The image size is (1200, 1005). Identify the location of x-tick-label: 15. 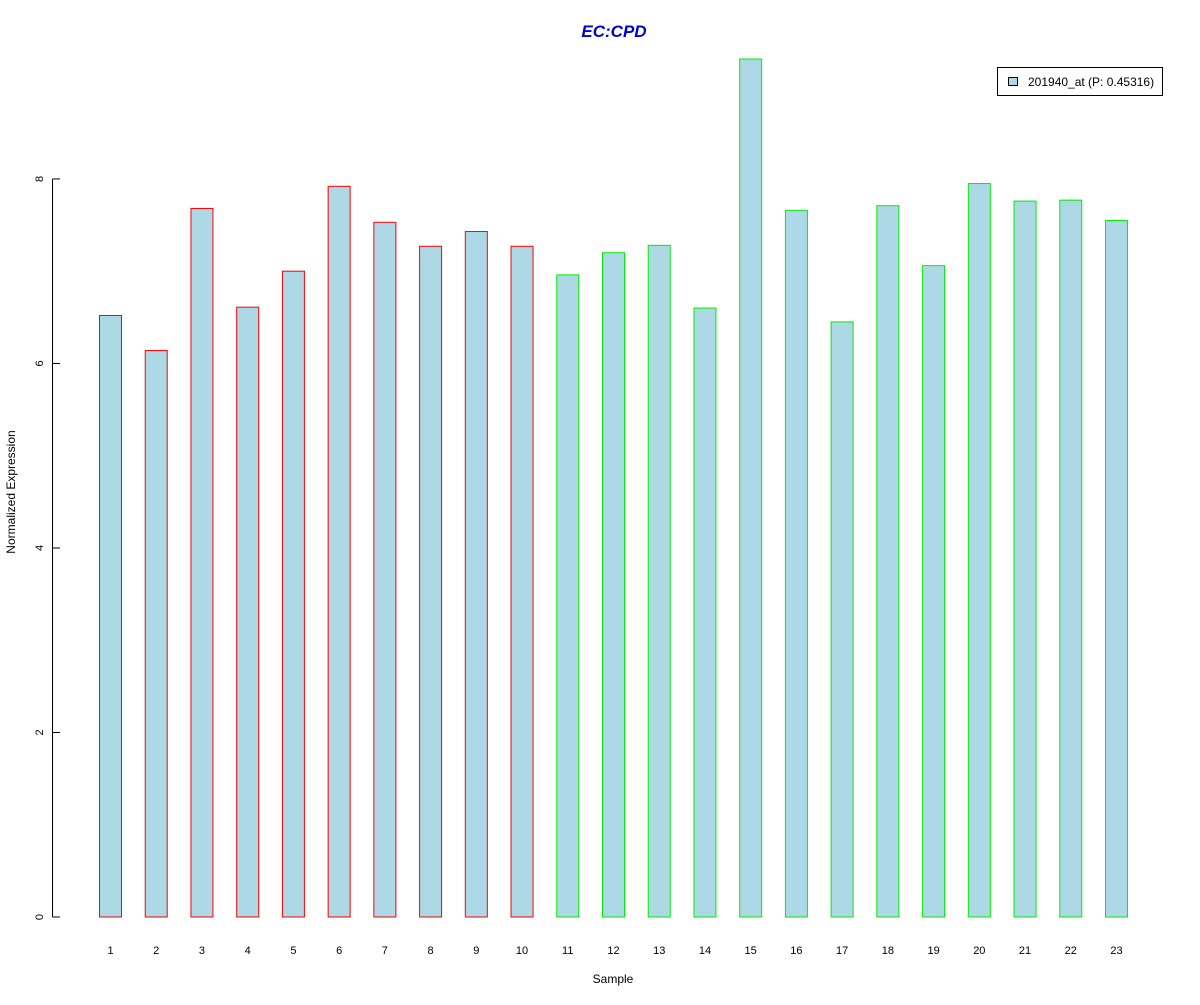
(751, 951).